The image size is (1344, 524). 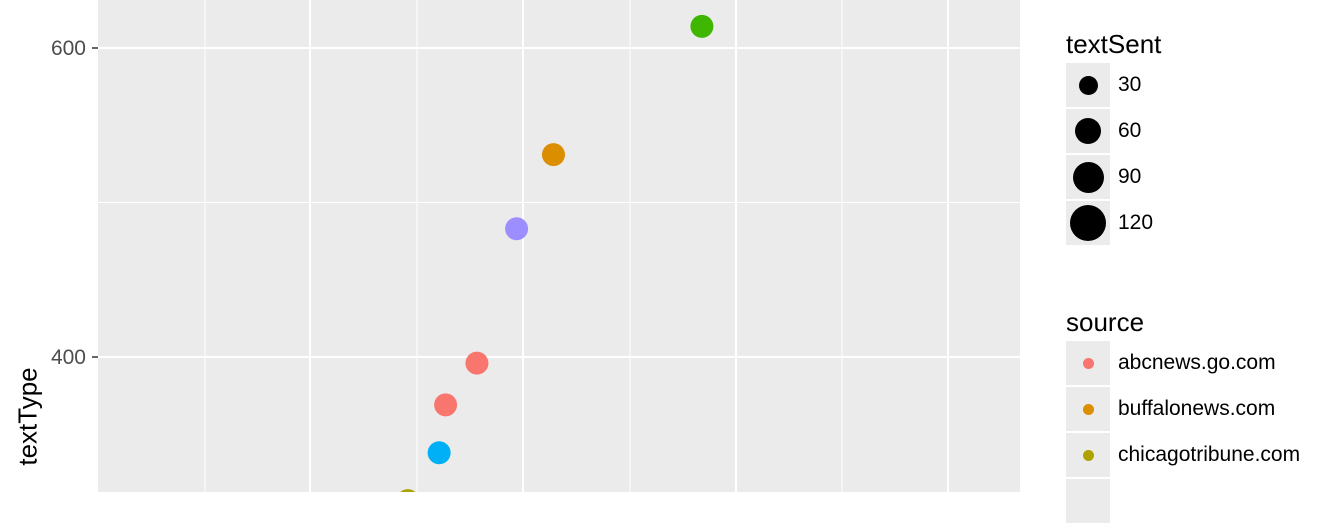 What do you see at coordinates (1136, 222) in the screenshot?
I see `size-legend-label: 120` at bounding box center [1136, 222].